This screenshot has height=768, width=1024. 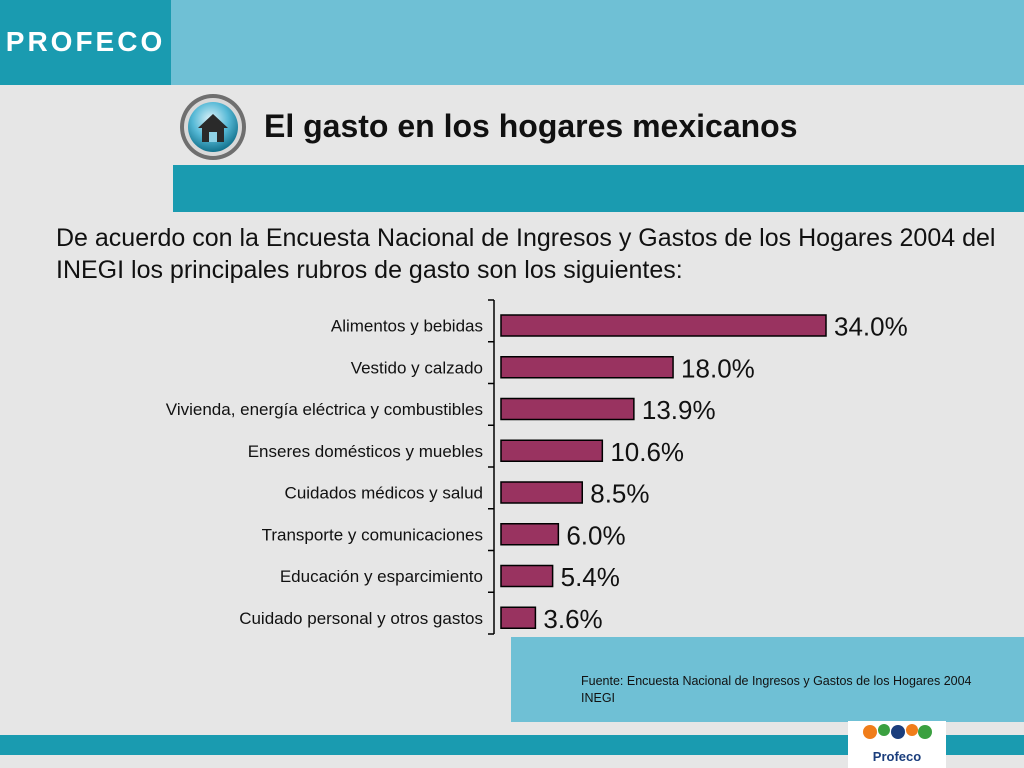 I want to click on logo-text: Profeco, so click(x=897, y=756).